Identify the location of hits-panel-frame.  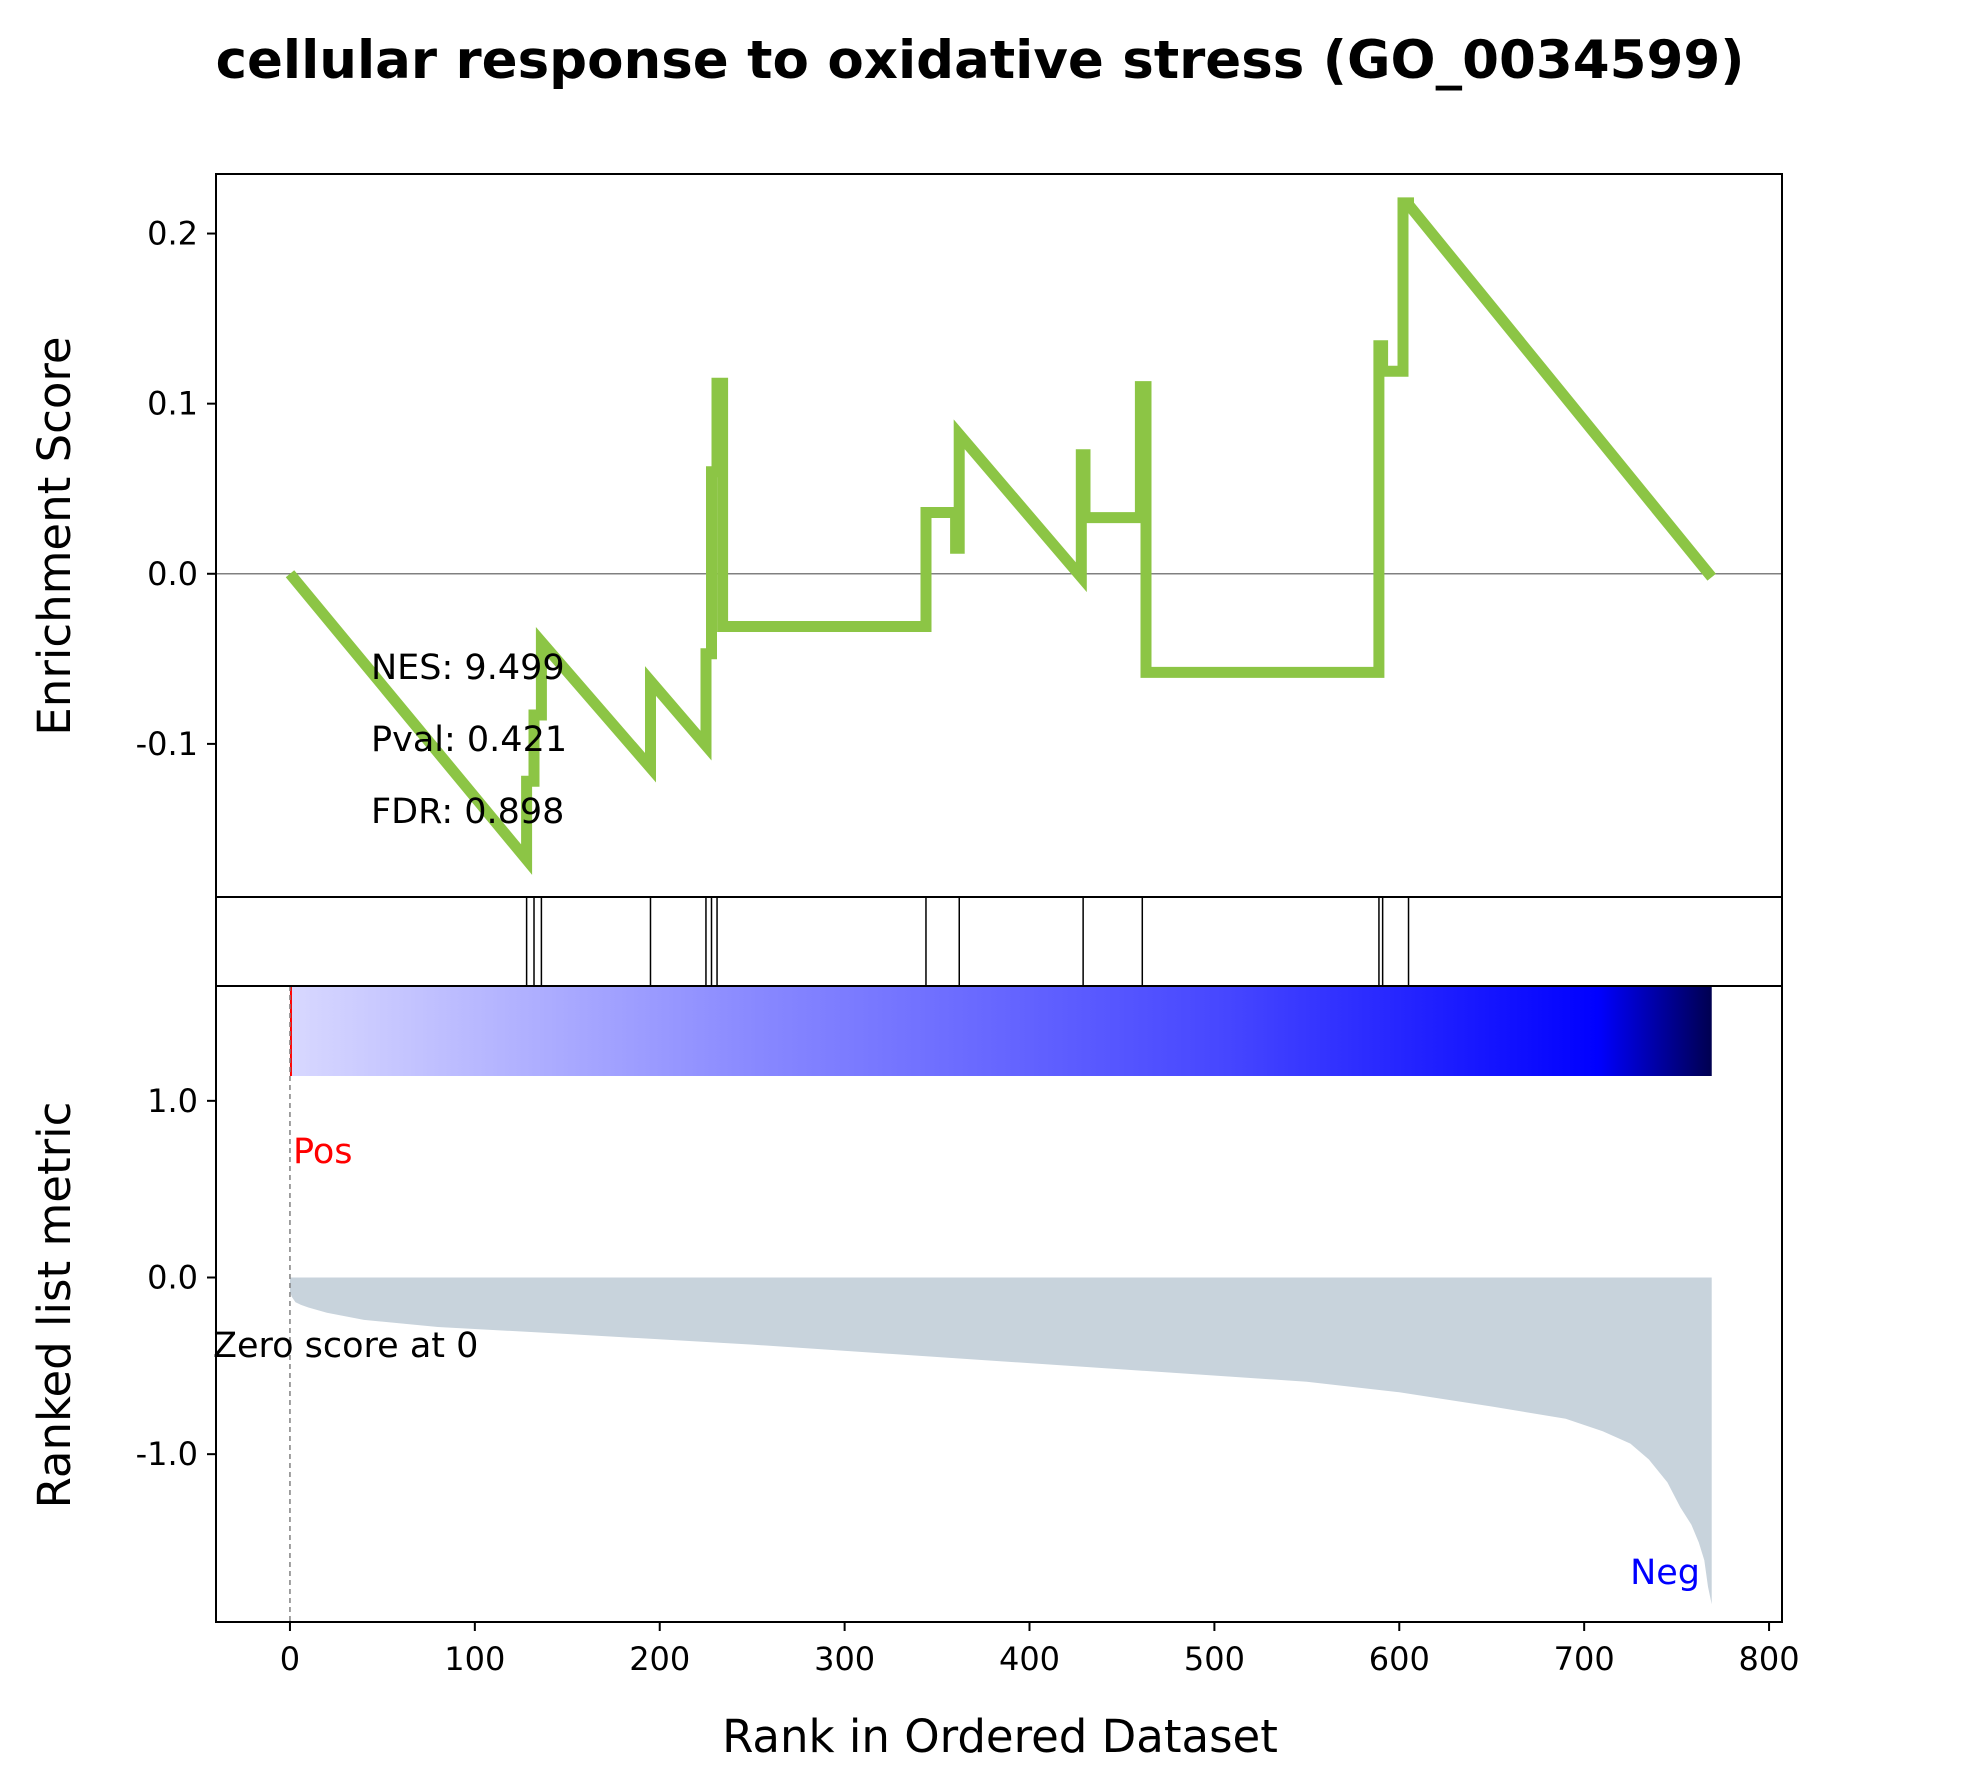
(999, 941).